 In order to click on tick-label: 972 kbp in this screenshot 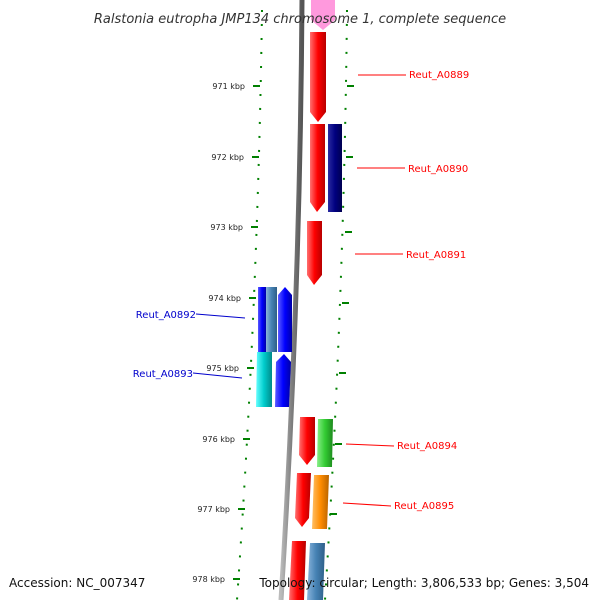, I will do `click(227, 157)`.